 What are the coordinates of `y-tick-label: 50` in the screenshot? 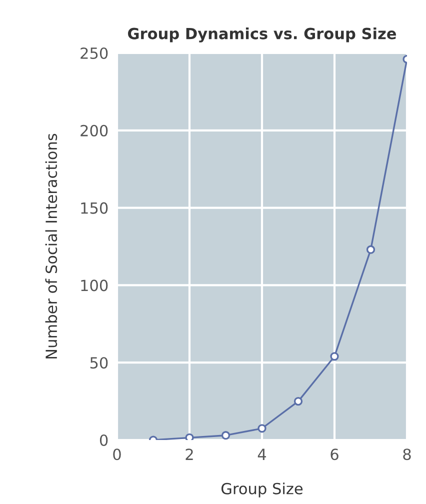 It's located at (99, 363).